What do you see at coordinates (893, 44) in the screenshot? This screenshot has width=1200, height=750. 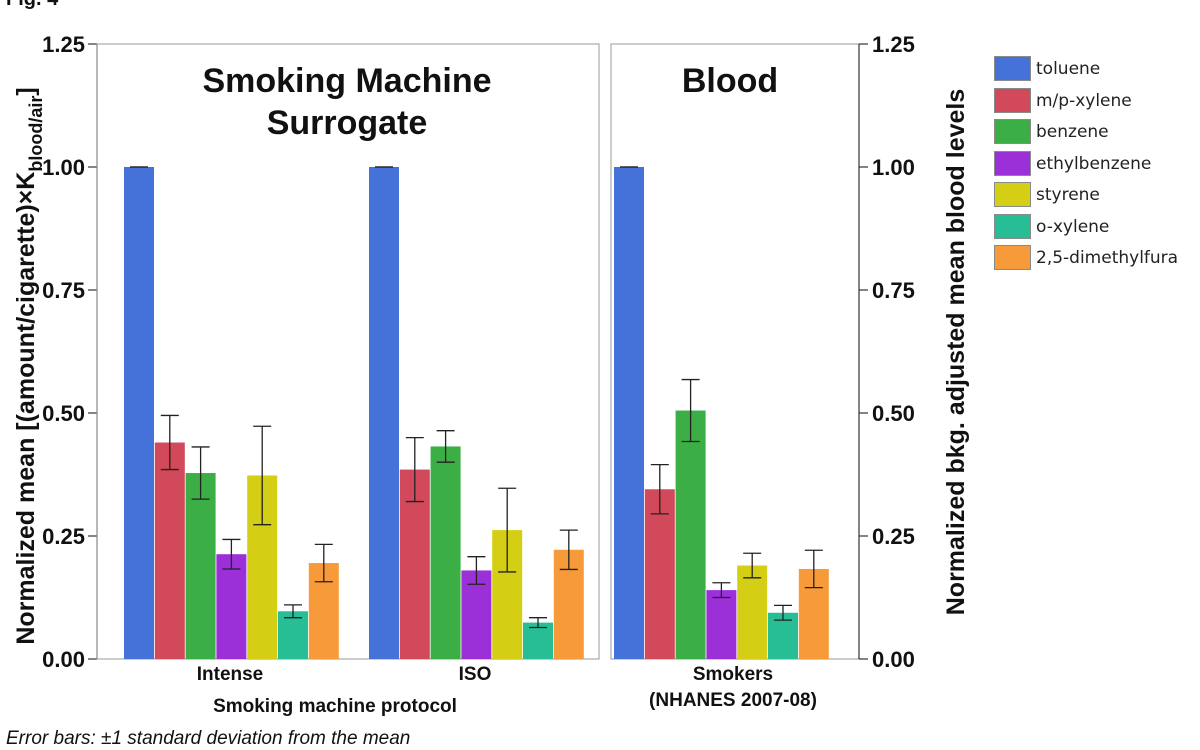 I see `right-tick-label: 1.25` at bounding box center [893, 44].